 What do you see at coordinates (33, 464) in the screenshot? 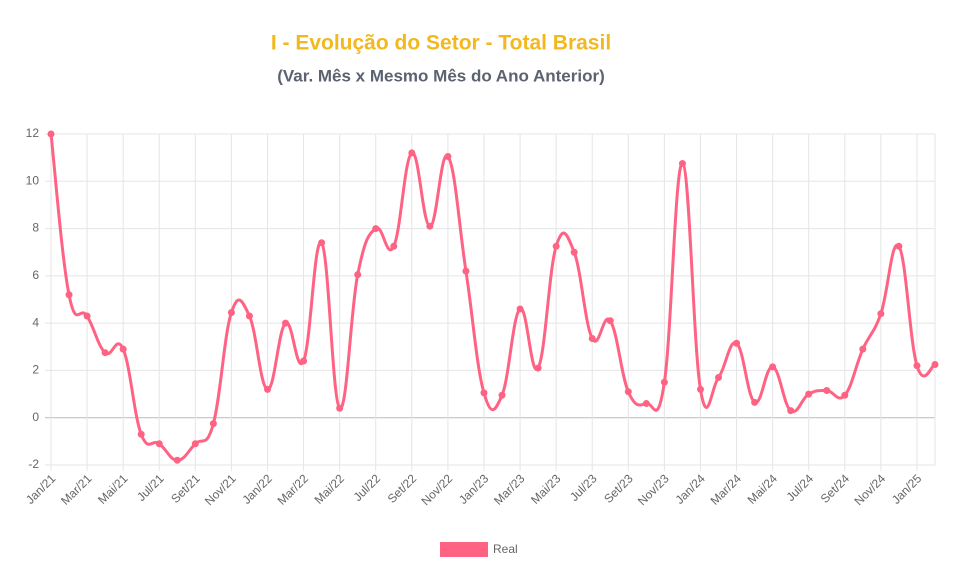
I see `y-tick-label: -2` at bounding box center [33, 464].